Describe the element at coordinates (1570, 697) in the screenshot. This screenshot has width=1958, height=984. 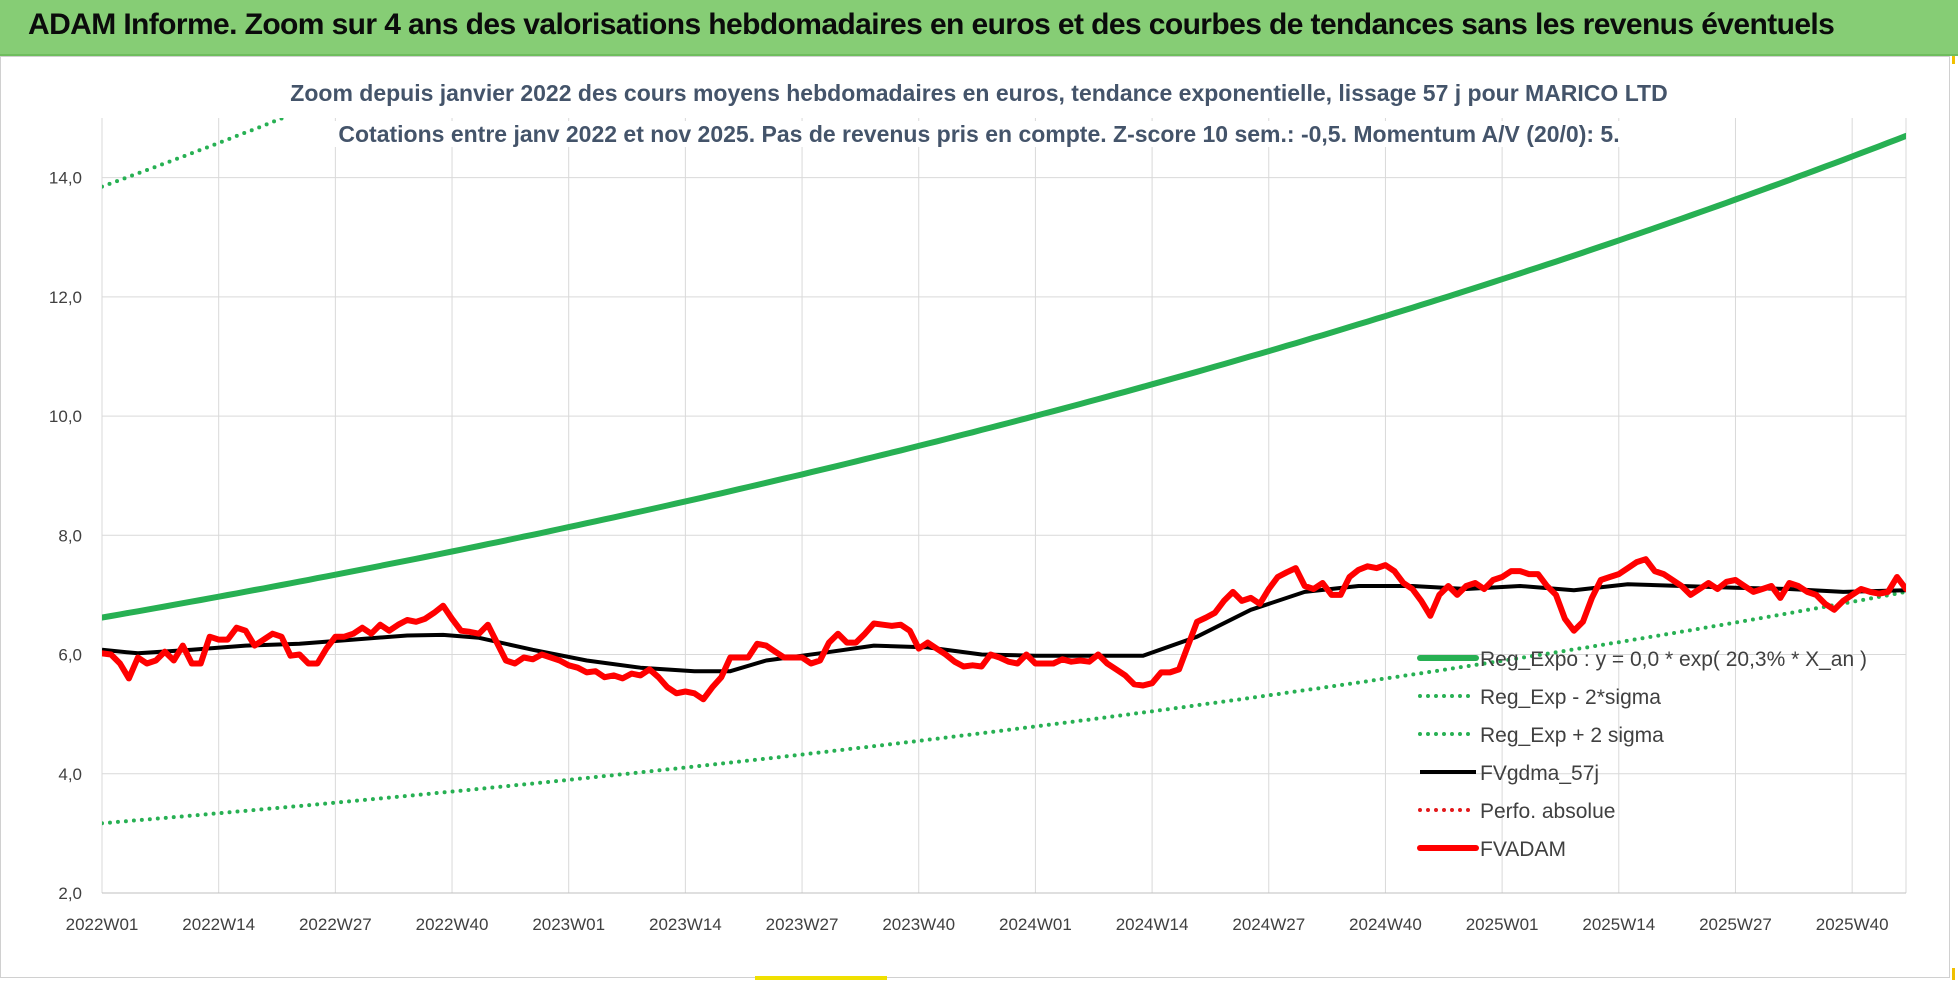
I see `legend-label: Reg_Exp - 2*sigma` at that location.